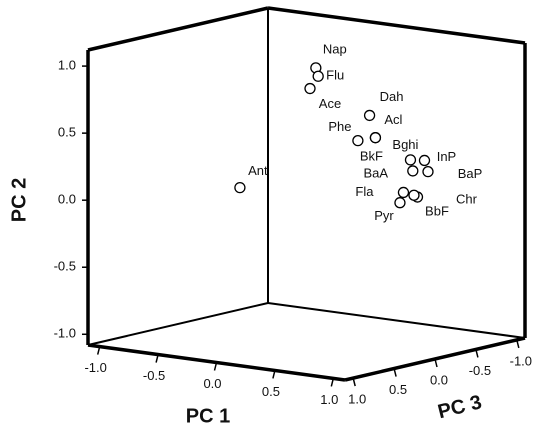 The height and width of the screenshot is (448, 550). What do you see at coordinates (212, 383) in the screenshot?
I see `x-tick-label: 0.0` at bounding box center [212, 383].